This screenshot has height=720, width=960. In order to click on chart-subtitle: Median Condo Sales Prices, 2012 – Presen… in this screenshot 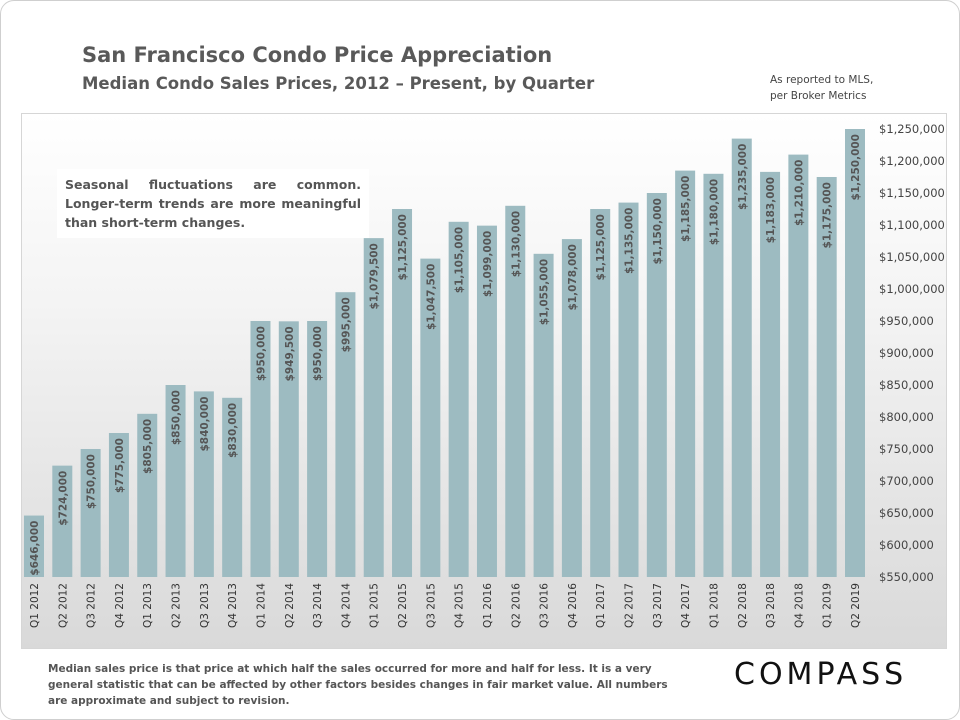, I will do `click(338, 83)`.